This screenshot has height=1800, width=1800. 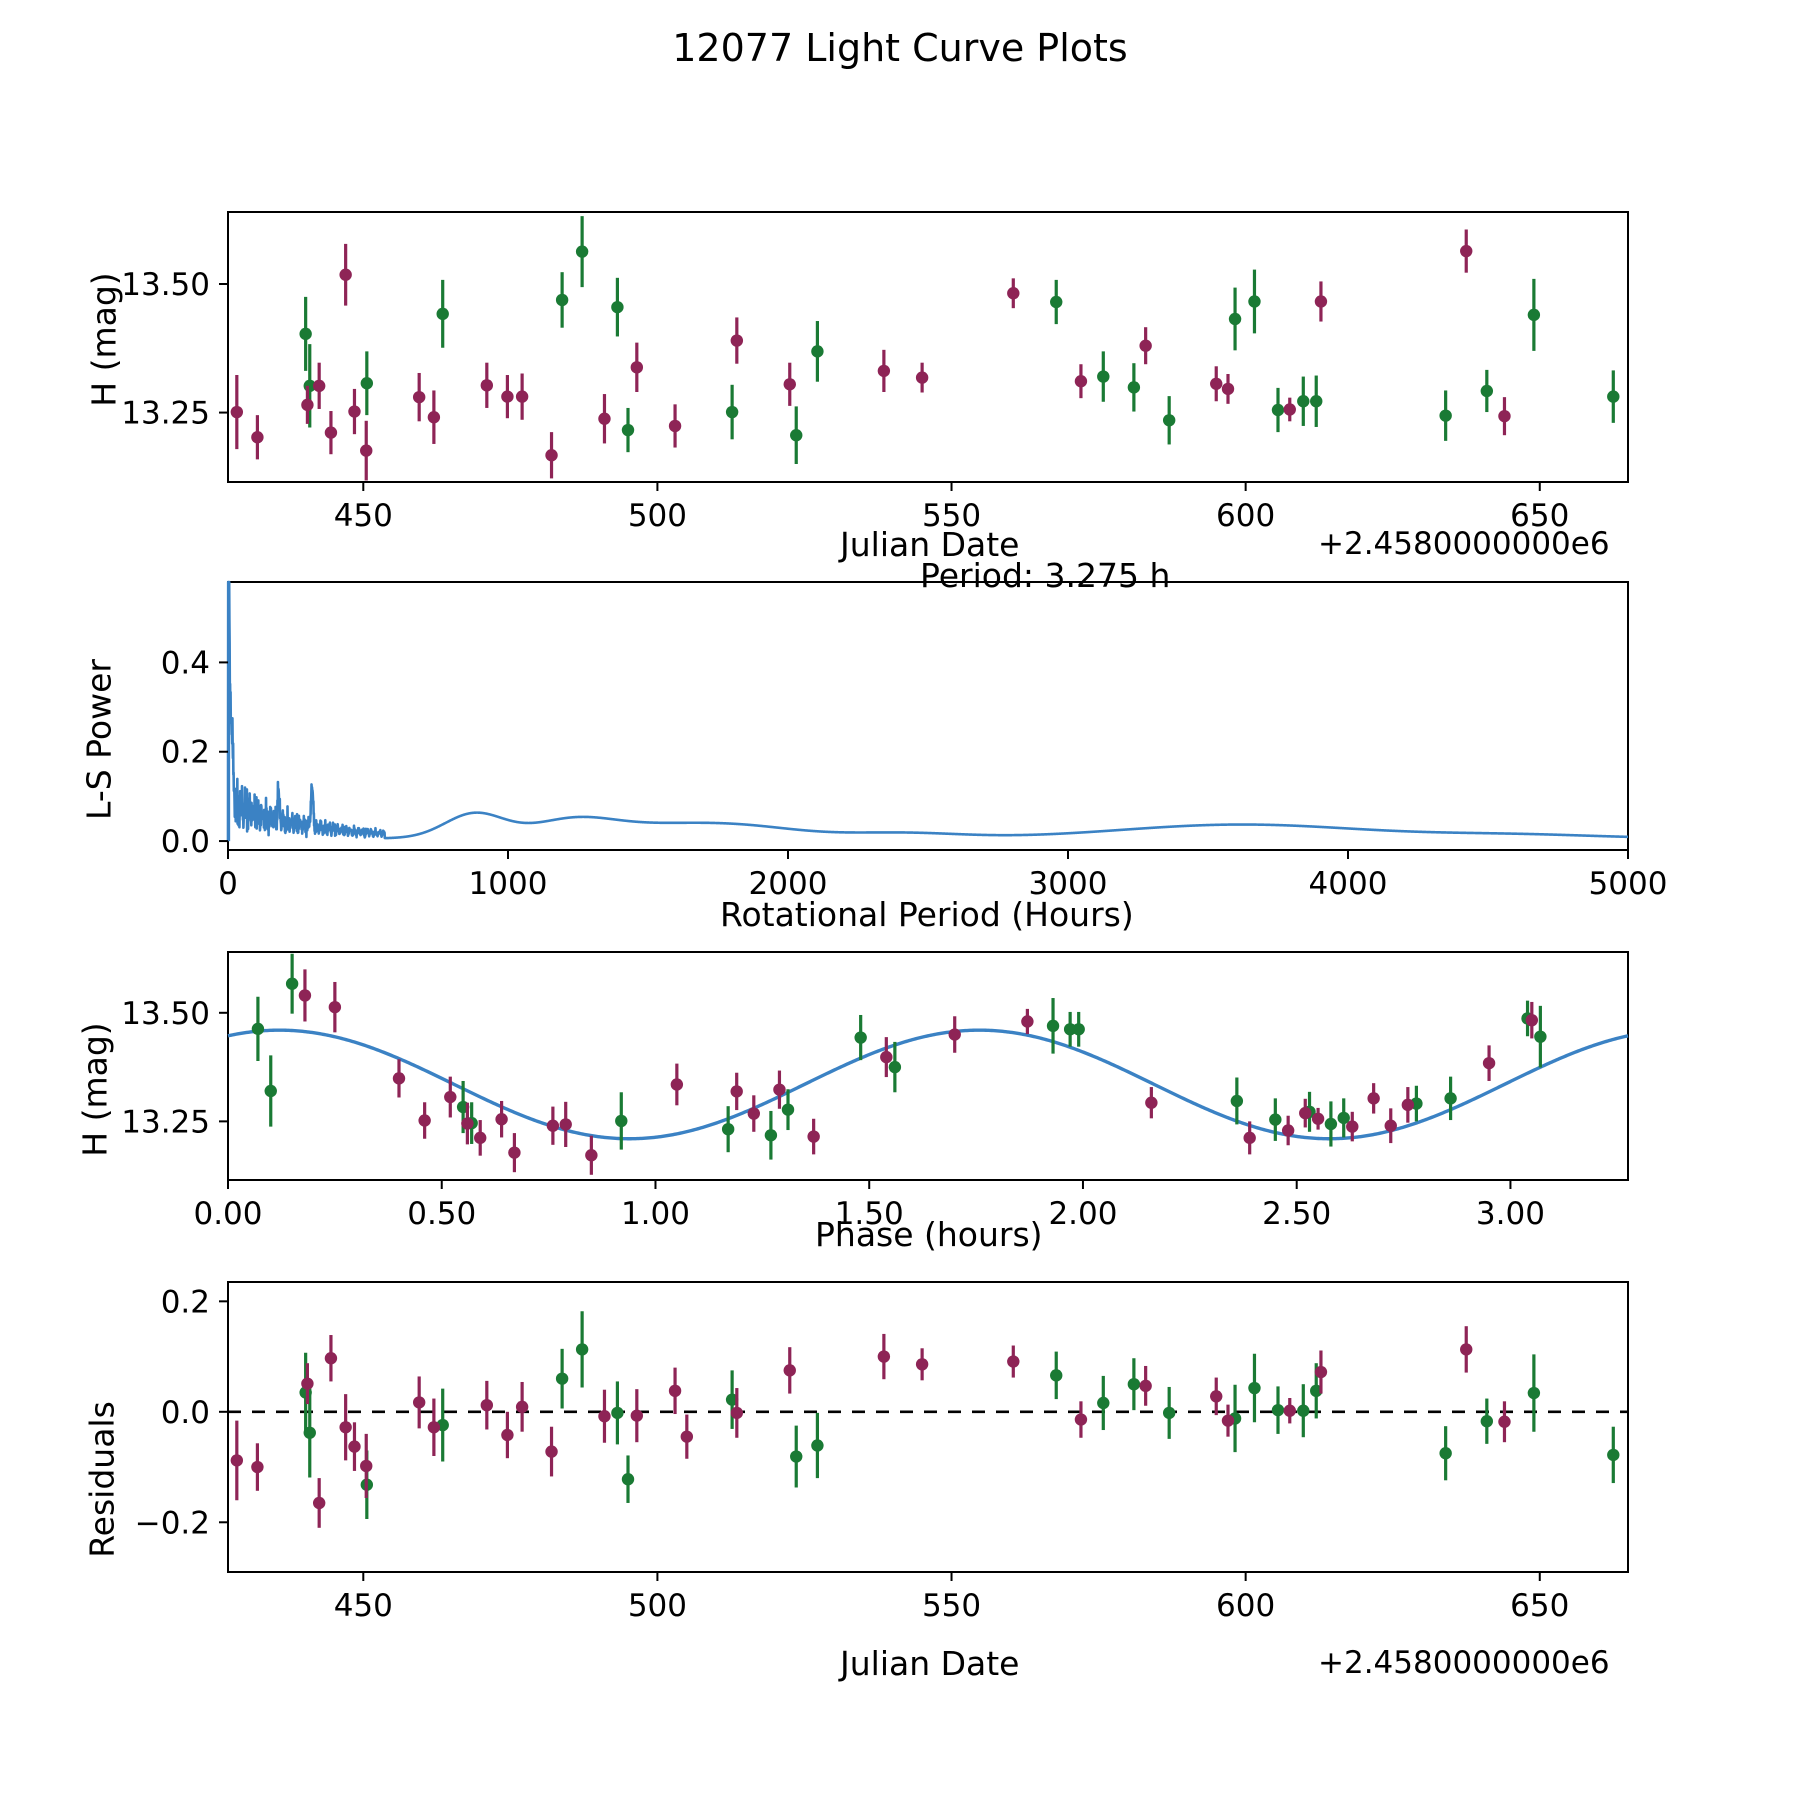 I want to click on panel2-xlabel: Rotational Period (Hours), so click(x=927, y=914).